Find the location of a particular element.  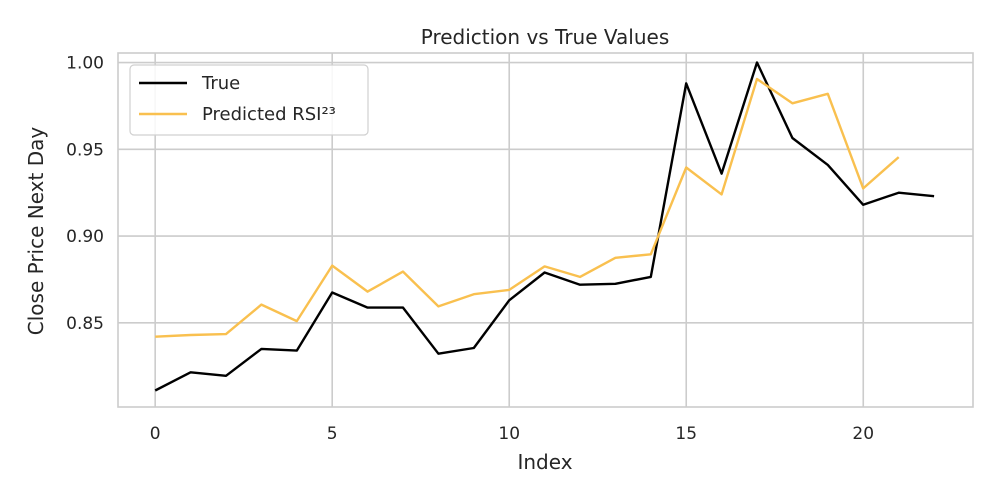

x-axis-label: Index is located at coordinates (544, 462).